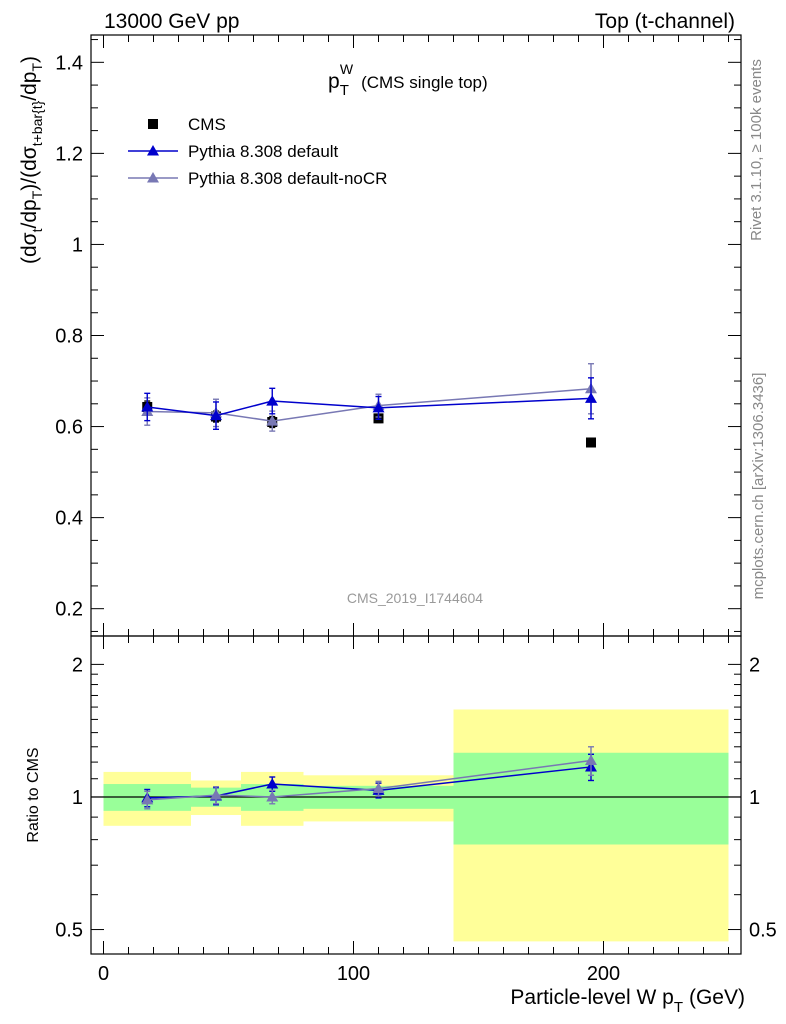  I want to click on x-tick-label: 100, so click(353, 974).